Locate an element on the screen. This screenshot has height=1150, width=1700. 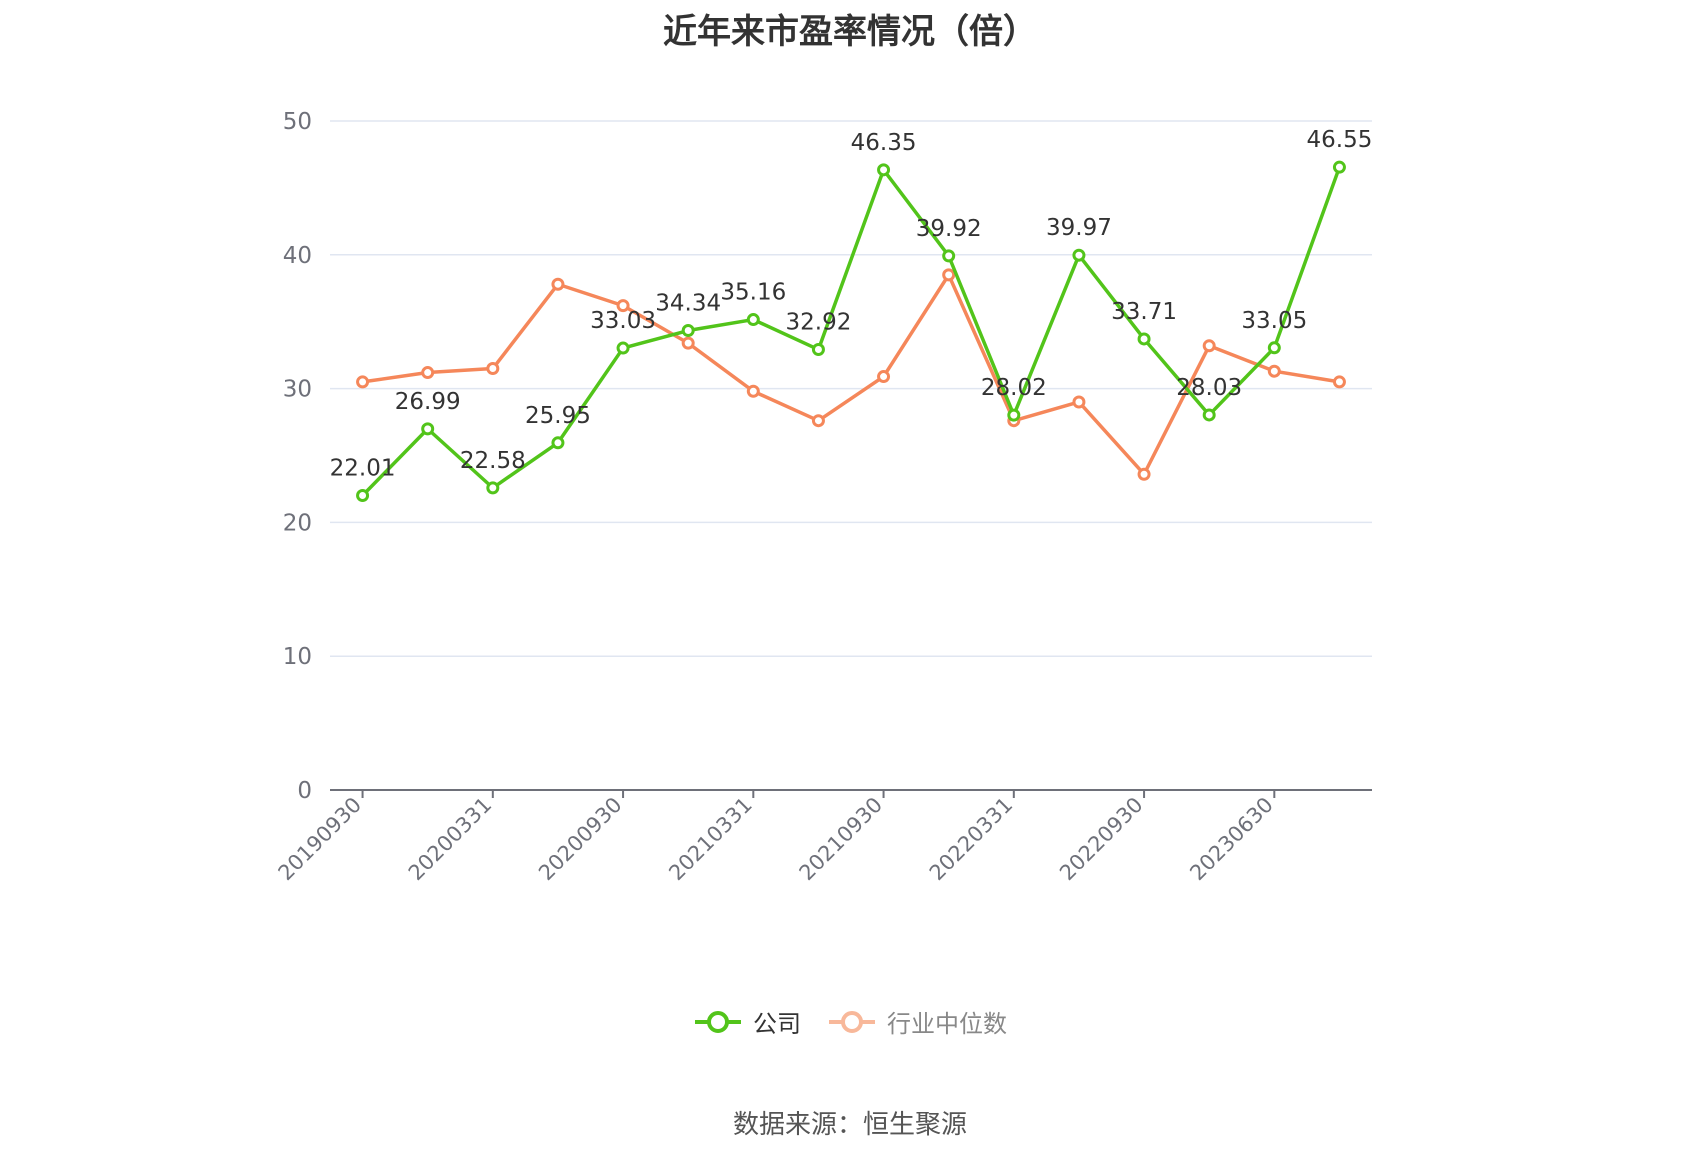
data-label-company: 28.03 is located at coordinates (1209, 388).